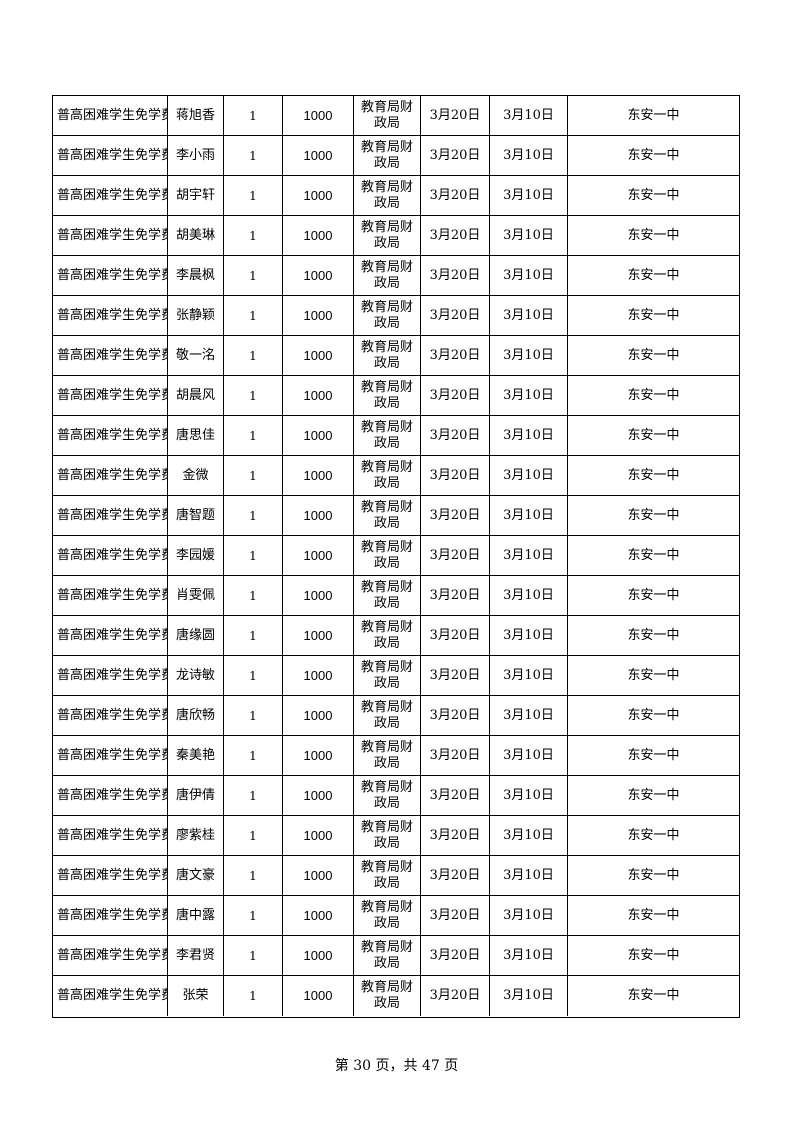 Image resolution: width=793 pixels, height=1122 pixels. What do you see at coordinates (196, 756) in the screenshot?
I see `student-name-cell: 秦美艳` at bounding box center [196, 756].